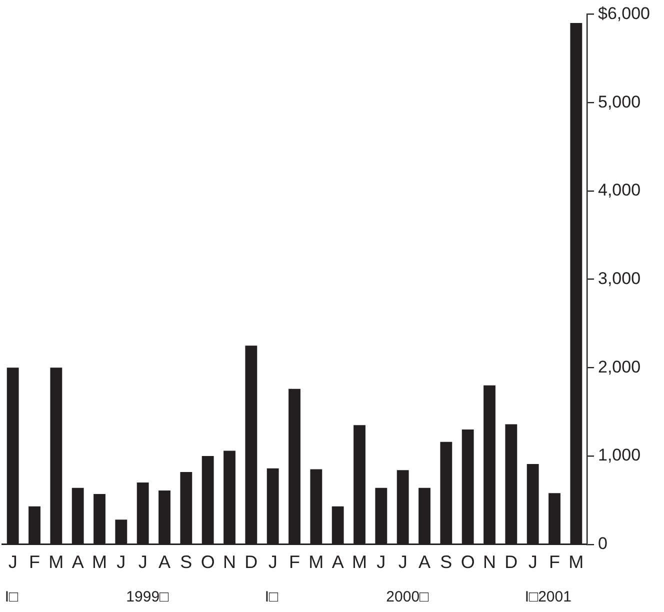  I want to click on y-tick-label: 4,000, so click(619, 190).